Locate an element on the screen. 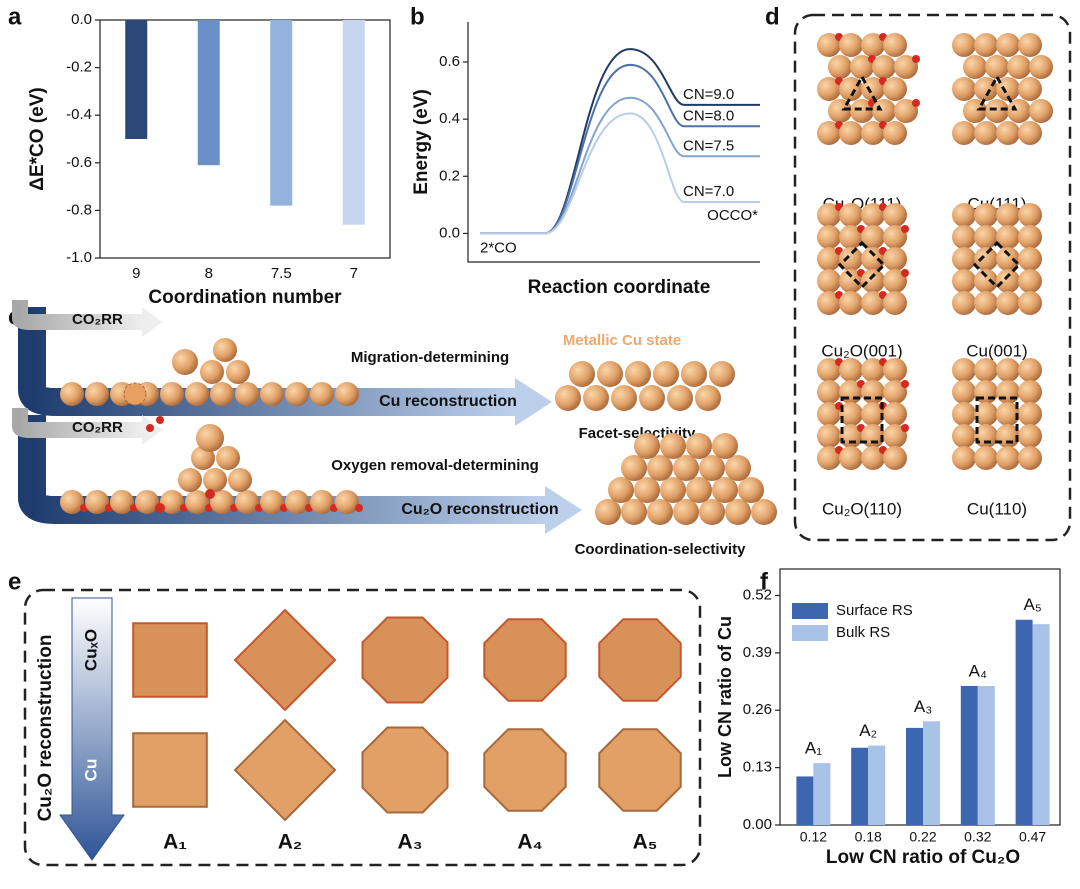  panel-letter: e is located at coordinates (14, 581).